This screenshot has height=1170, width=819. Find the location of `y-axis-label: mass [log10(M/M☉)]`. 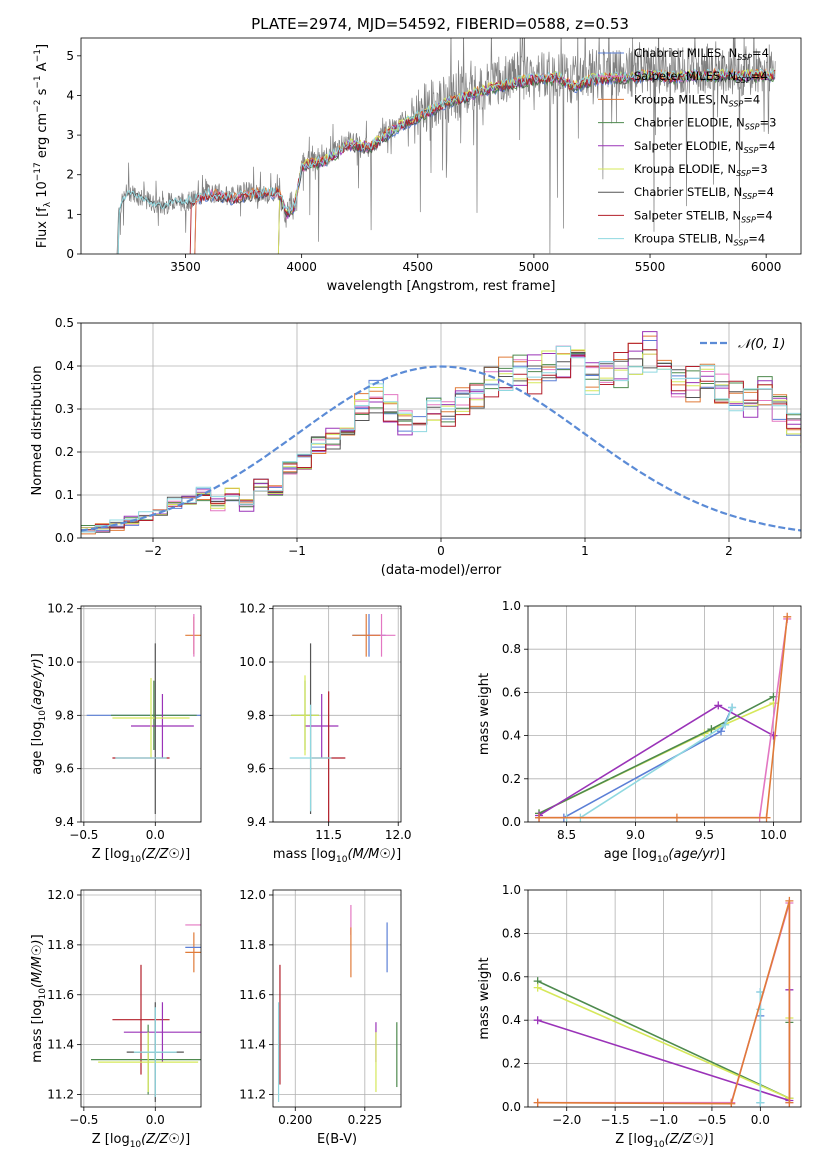

y-axis-label: mass [log10(M/M☉)] is located at coordinates (39, 998).